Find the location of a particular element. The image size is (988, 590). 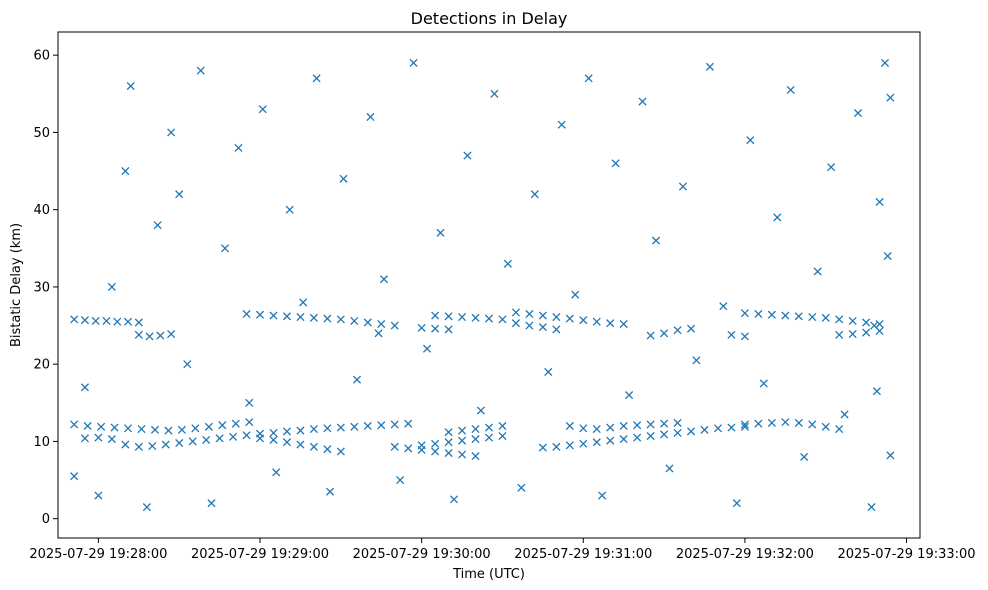

x-tick-label: 2025-07-29 19:29:00 is located at coordinates (260, 554).